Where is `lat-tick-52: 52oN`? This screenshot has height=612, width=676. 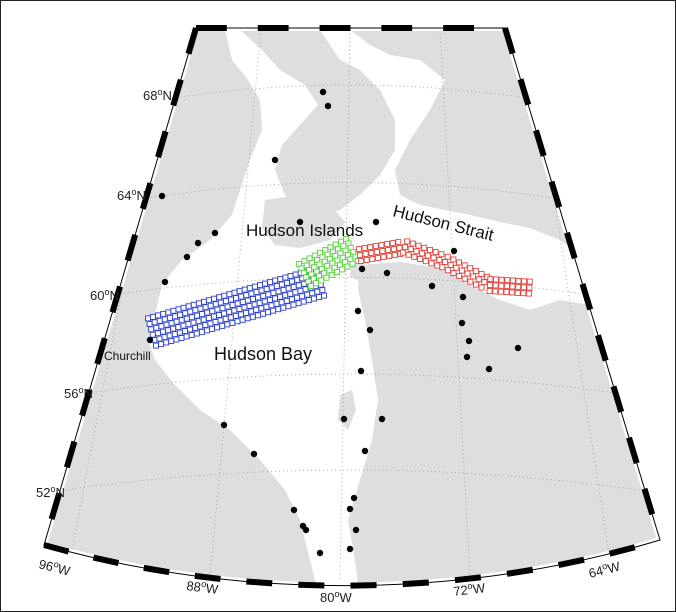
lat-tick-52: 52oN is located at coordinates (50, 492).